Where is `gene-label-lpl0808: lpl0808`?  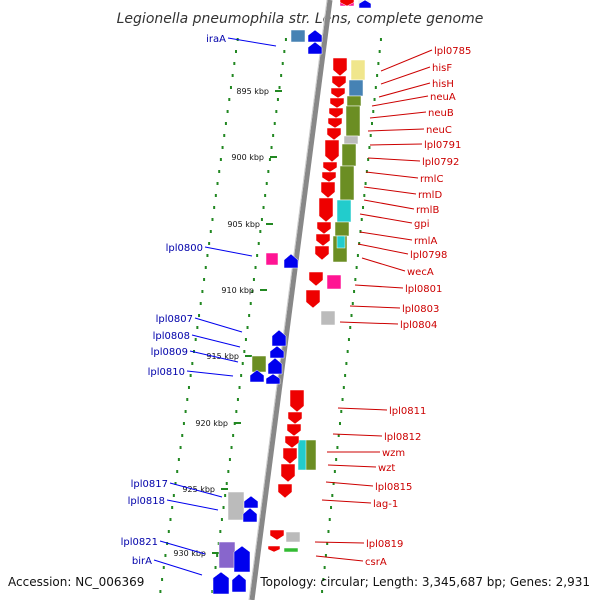
gene-label-lpl0808: lpl0808 is located at coordinates (171, 336).